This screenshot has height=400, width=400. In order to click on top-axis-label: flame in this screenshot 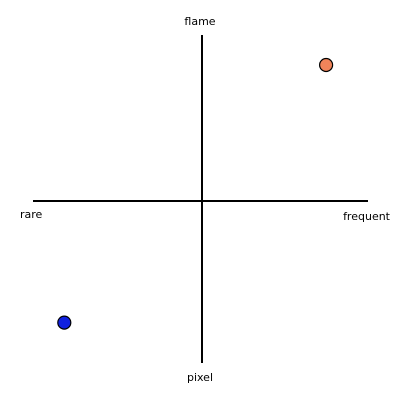, I will do `click(199, 21)`.